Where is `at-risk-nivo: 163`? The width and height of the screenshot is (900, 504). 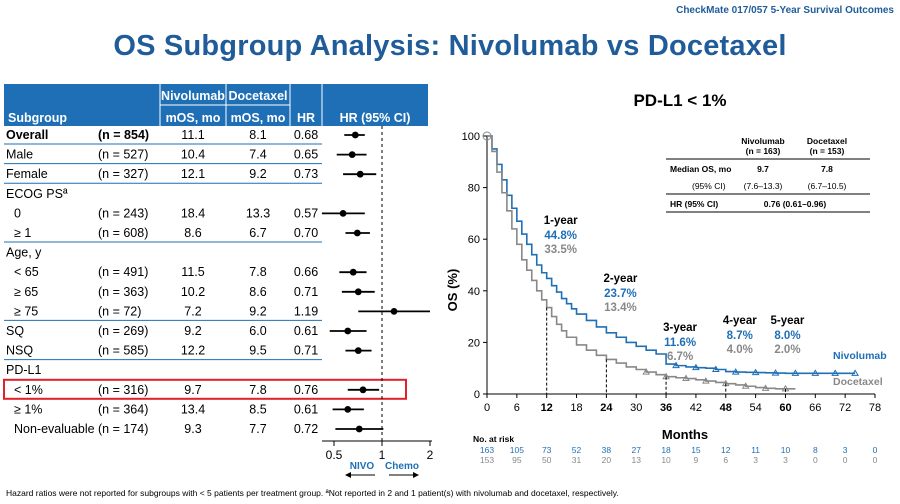
at-risk-nivo: 163 is located at coordinates (487, 450).